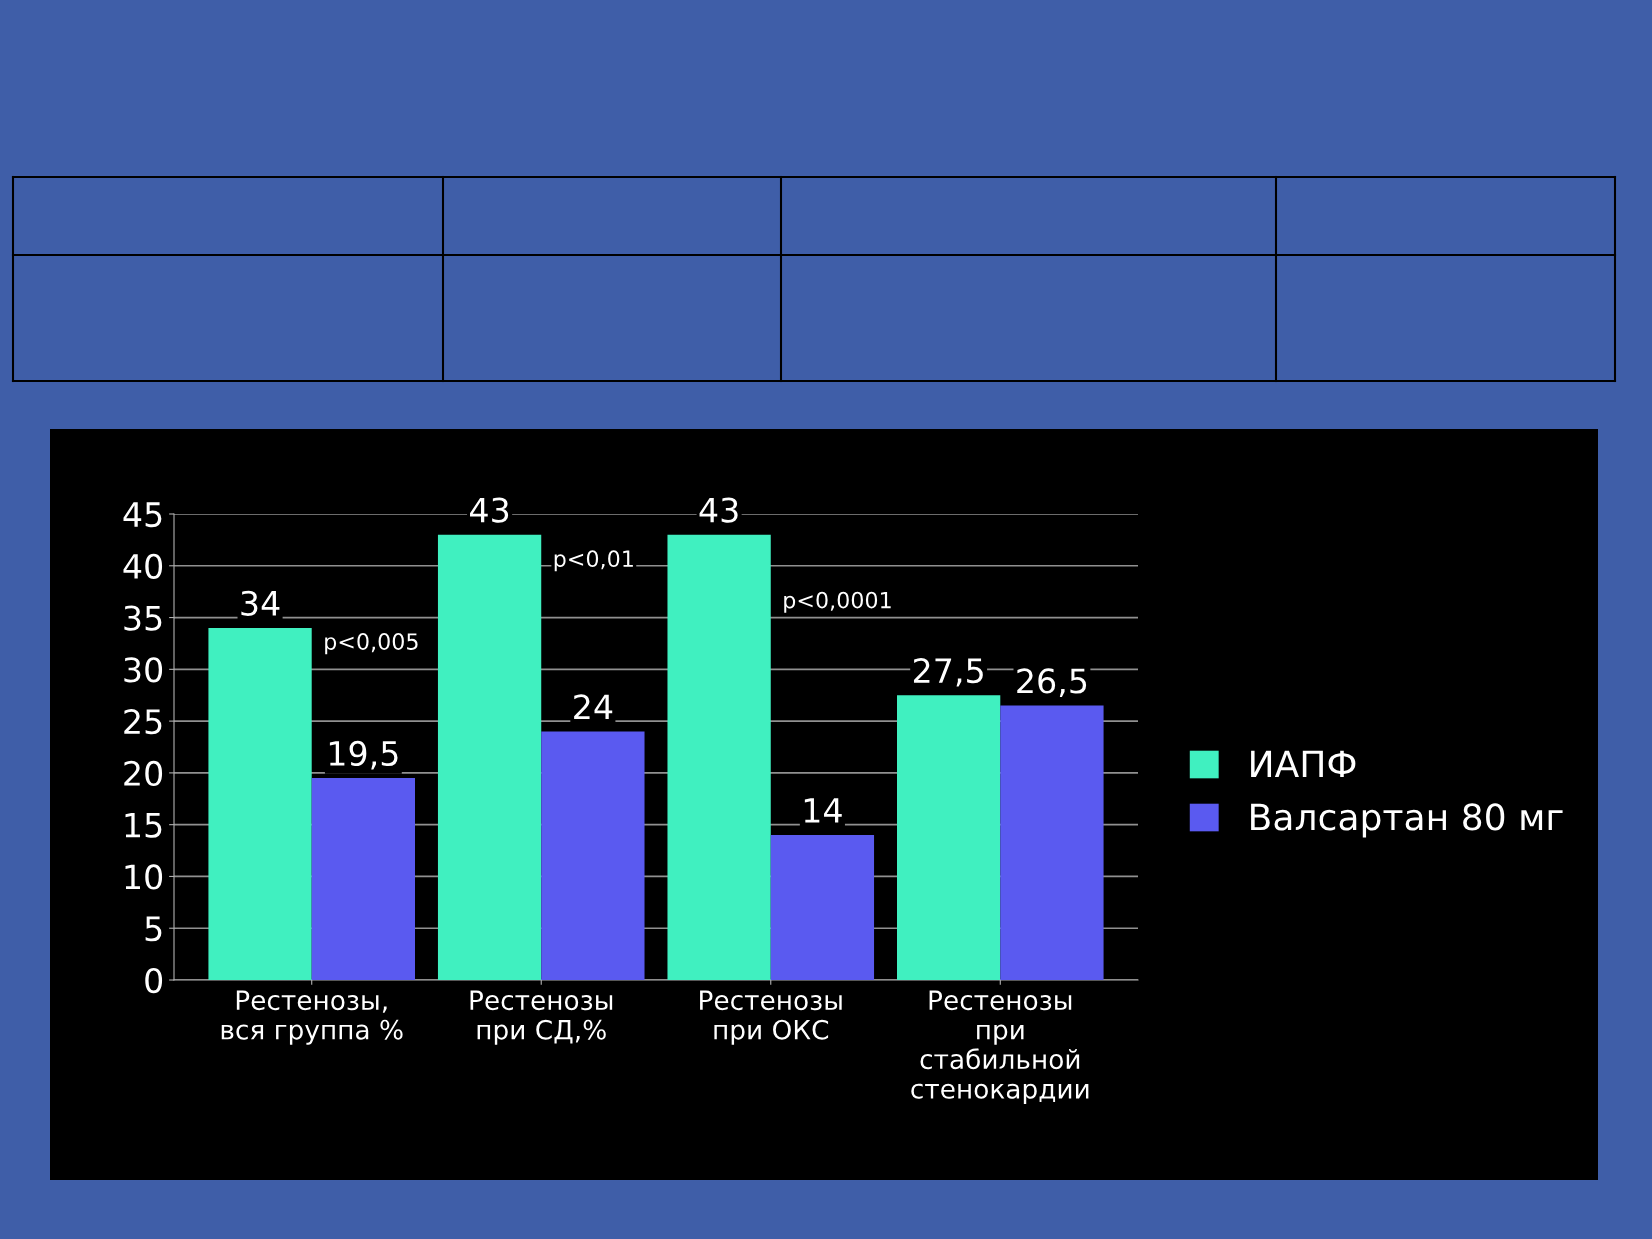 The image size is (1652, 1239). I want to click on data-label: 34, so click(260, 603).